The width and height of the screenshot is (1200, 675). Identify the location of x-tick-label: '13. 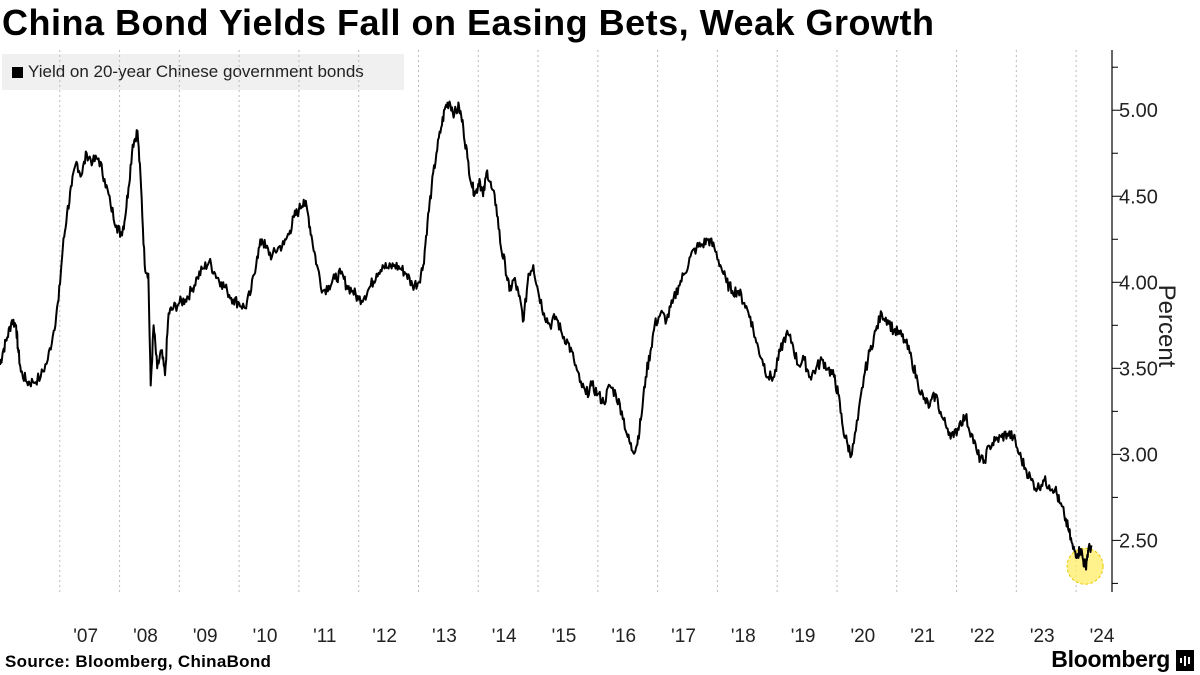
(444, 636).